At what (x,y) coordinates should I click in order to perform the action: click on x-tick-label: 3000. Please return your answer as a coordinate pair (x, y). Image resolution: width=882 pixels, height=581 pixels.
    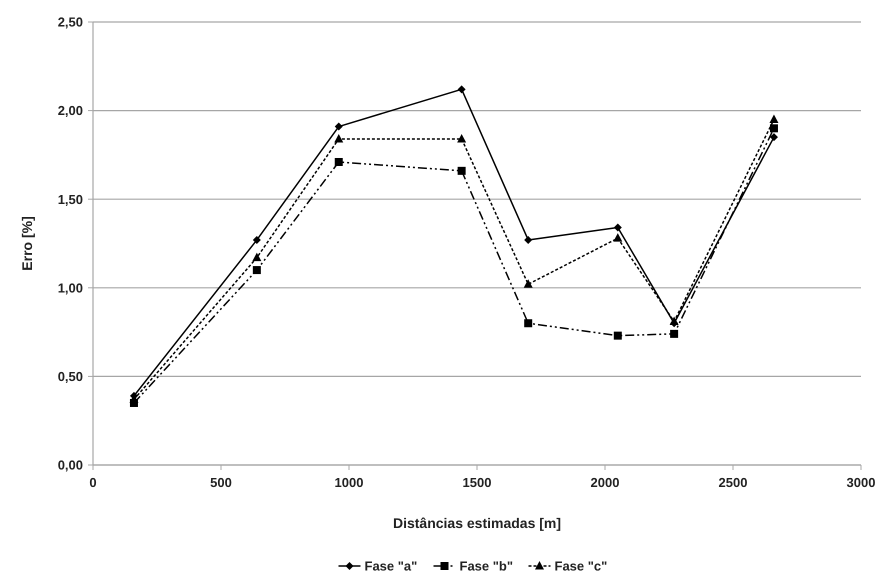
    Looking at the image, I should click on (861, 482).